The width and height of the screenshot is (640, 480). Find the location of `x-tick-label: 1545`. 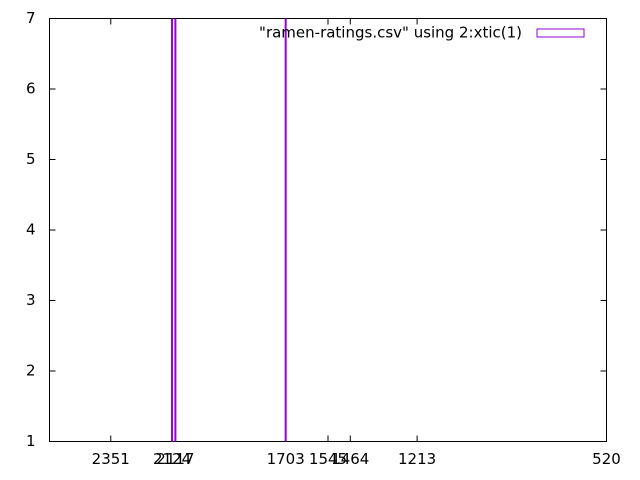

x-tick-label: 1545 is located at coordinates (328, 459).